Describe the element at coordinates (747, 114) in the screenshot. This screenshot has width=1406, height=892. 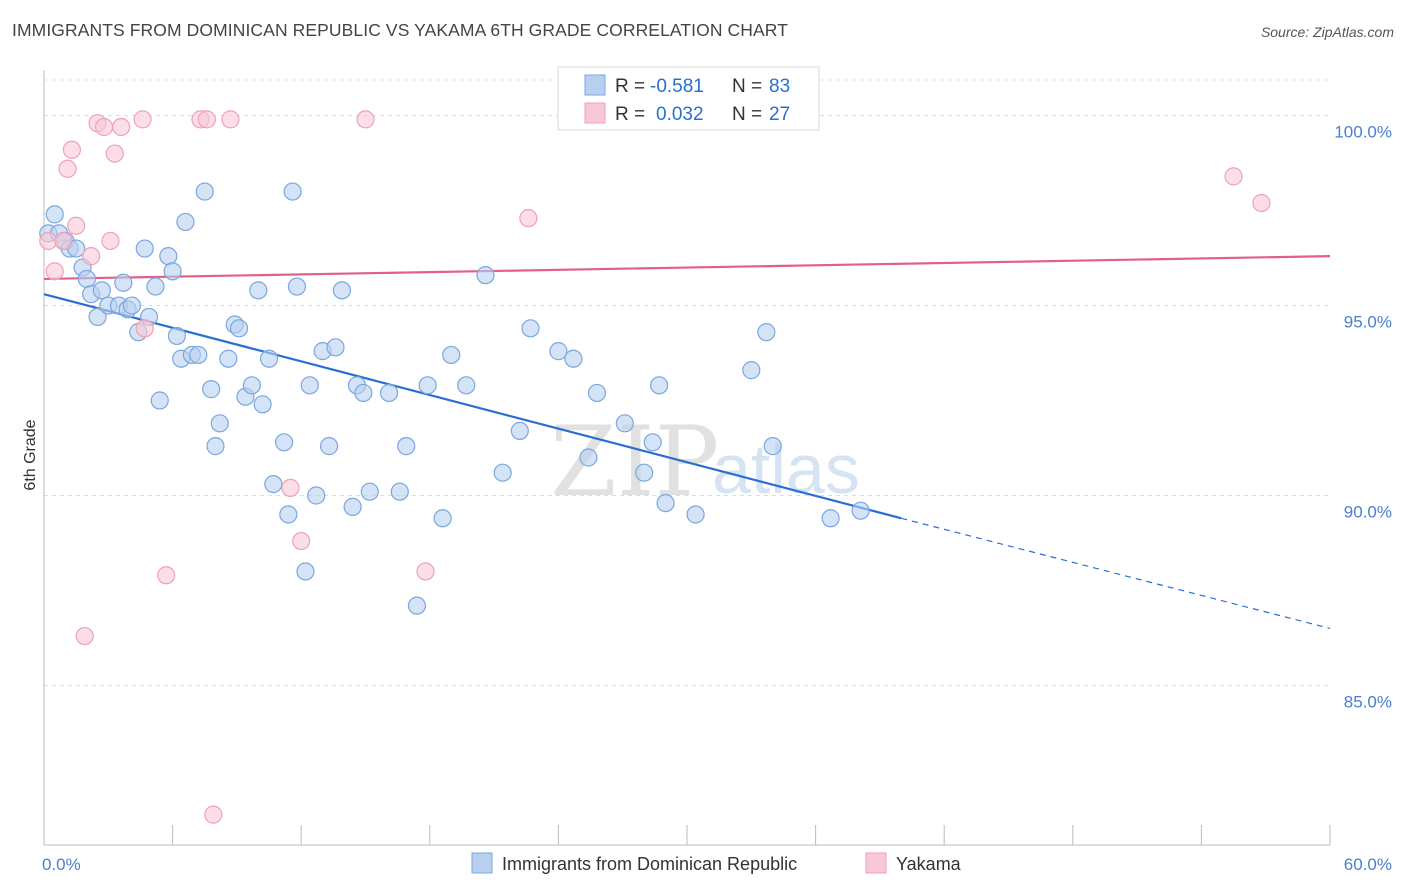
I see `legend-n-label-2: N =` at that location.